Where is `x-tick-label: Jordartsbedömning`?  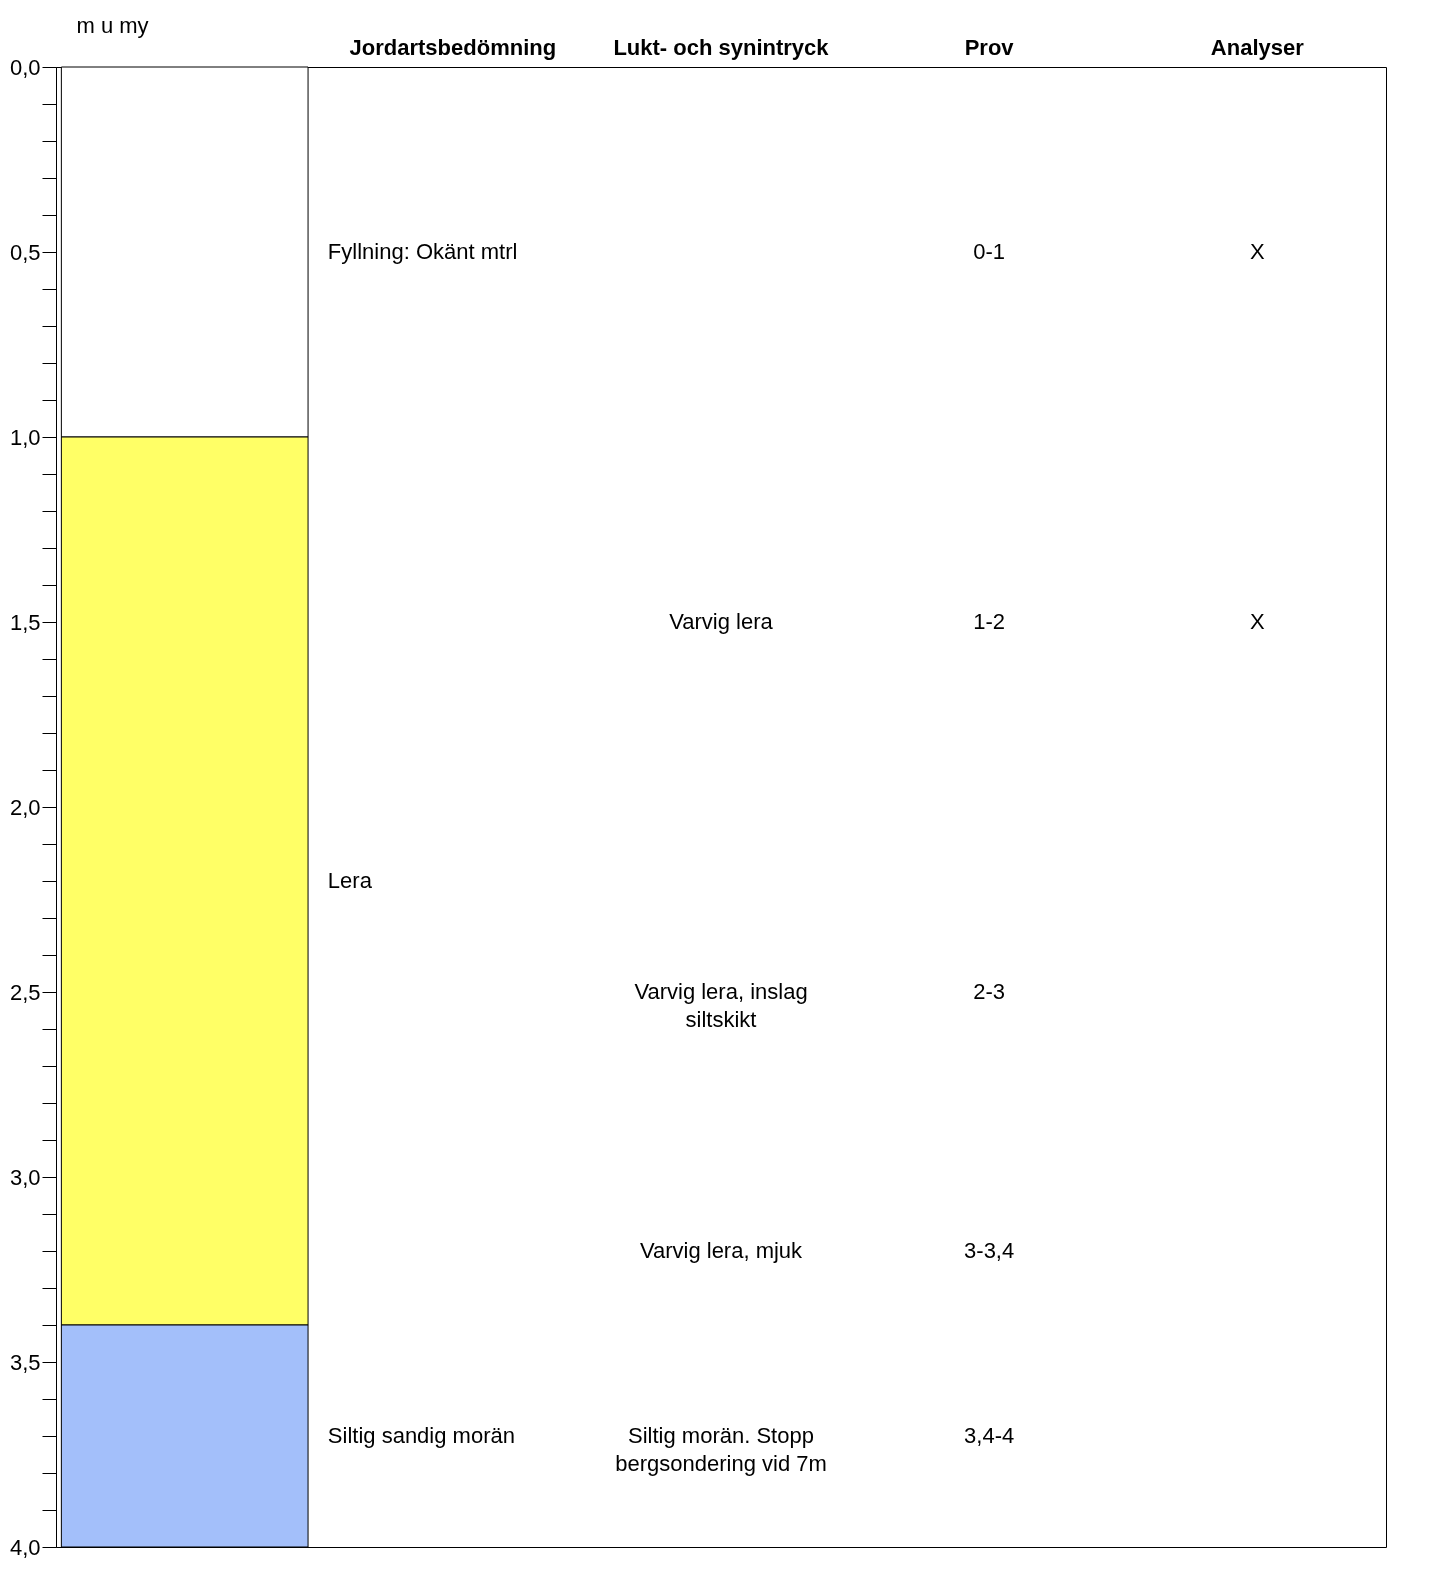 x-tick-label: Jordartsbedömning is located at coordinates (453, 47).